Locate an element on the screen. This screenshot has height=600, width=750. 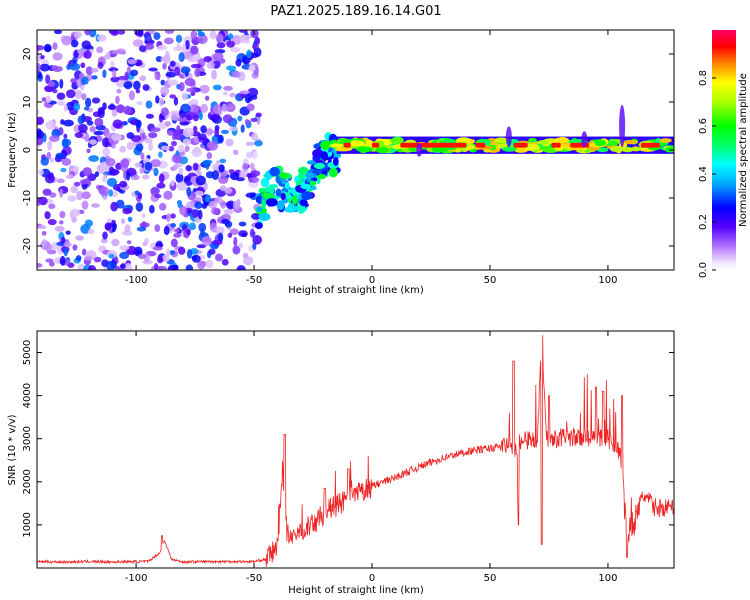
heatmap-band-core is located at coordinates (556, 145).